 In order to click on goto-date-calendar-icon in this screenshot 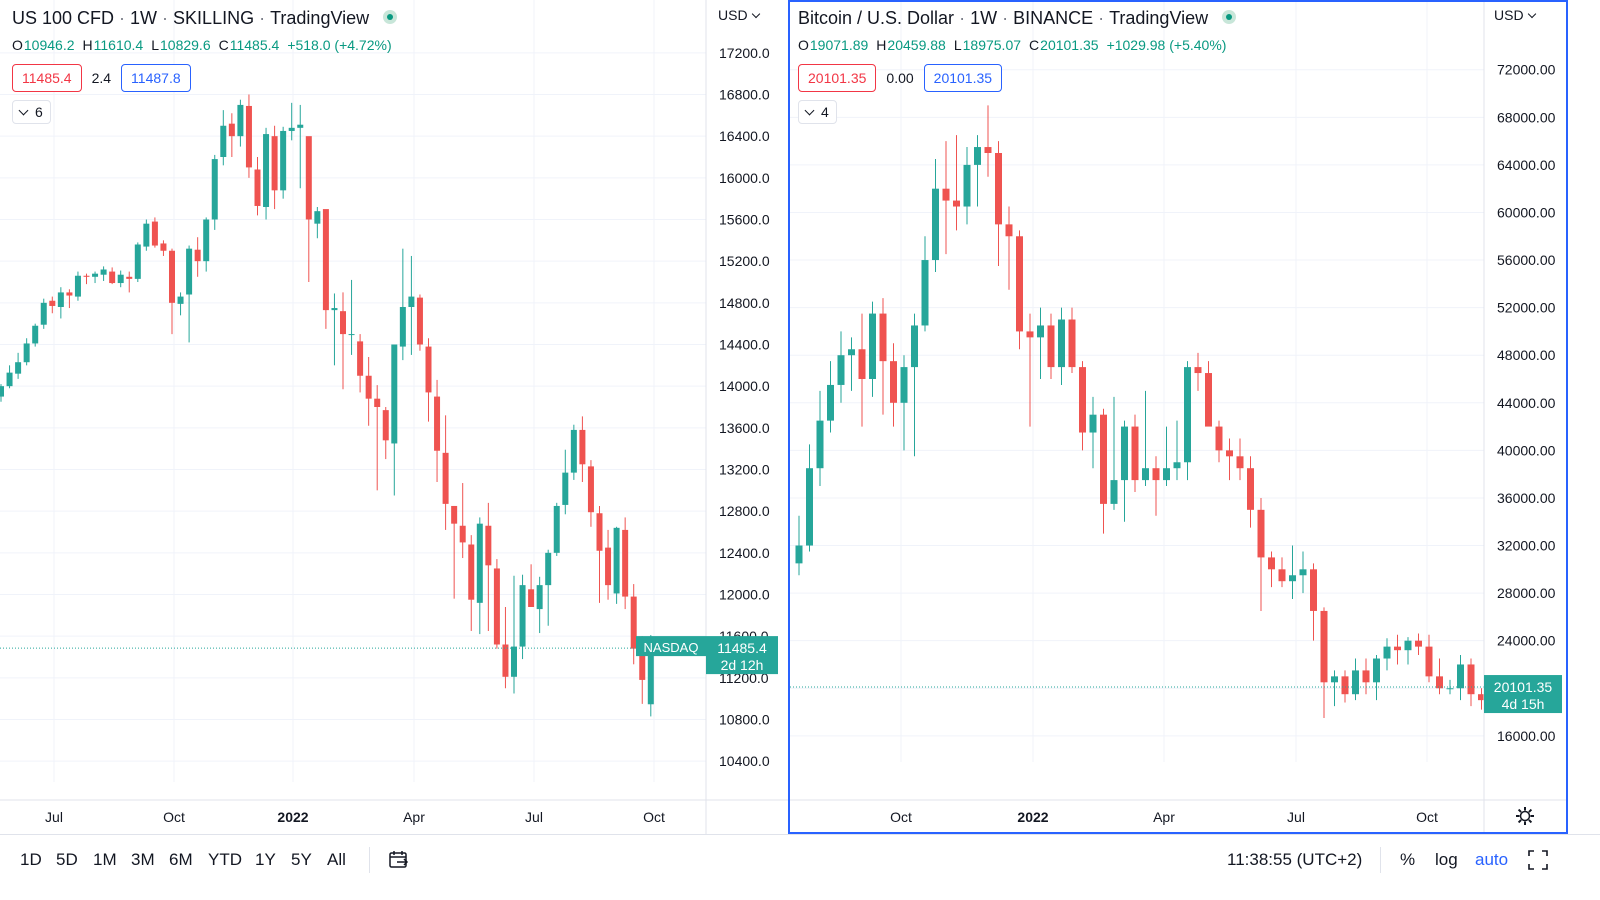, I will do `click(399, 862)`.